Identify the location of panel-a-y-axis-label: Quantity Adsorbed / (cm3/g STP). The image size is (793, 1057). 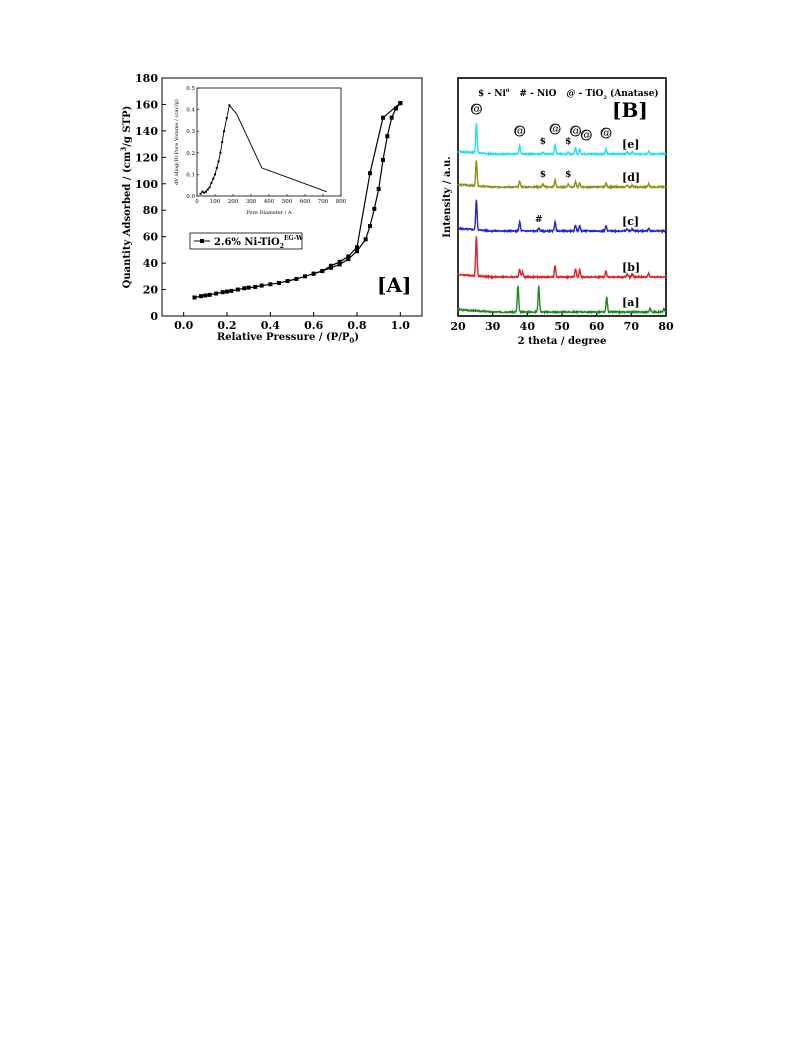
(126, 197).